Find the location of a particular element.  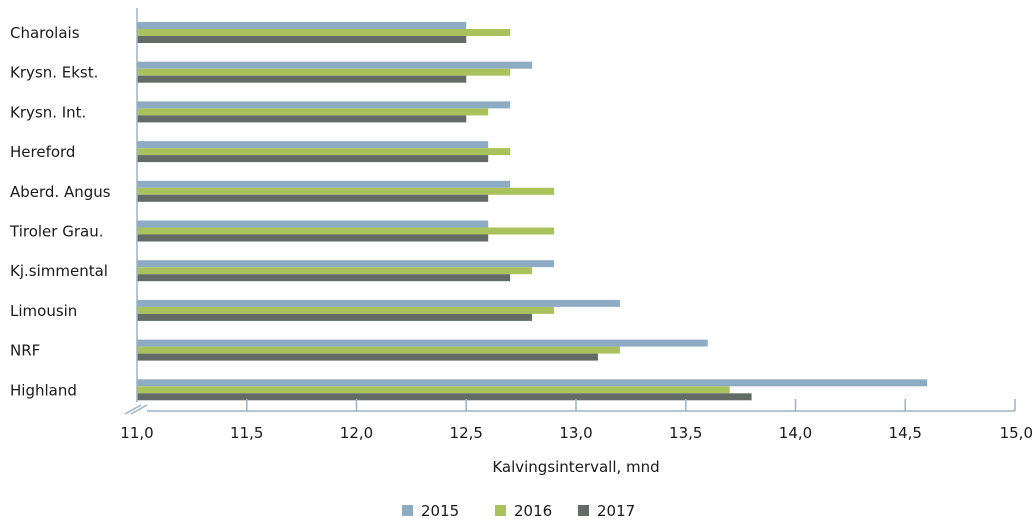

legend-label-2015: 2015 is located at coordinates (440, 511).